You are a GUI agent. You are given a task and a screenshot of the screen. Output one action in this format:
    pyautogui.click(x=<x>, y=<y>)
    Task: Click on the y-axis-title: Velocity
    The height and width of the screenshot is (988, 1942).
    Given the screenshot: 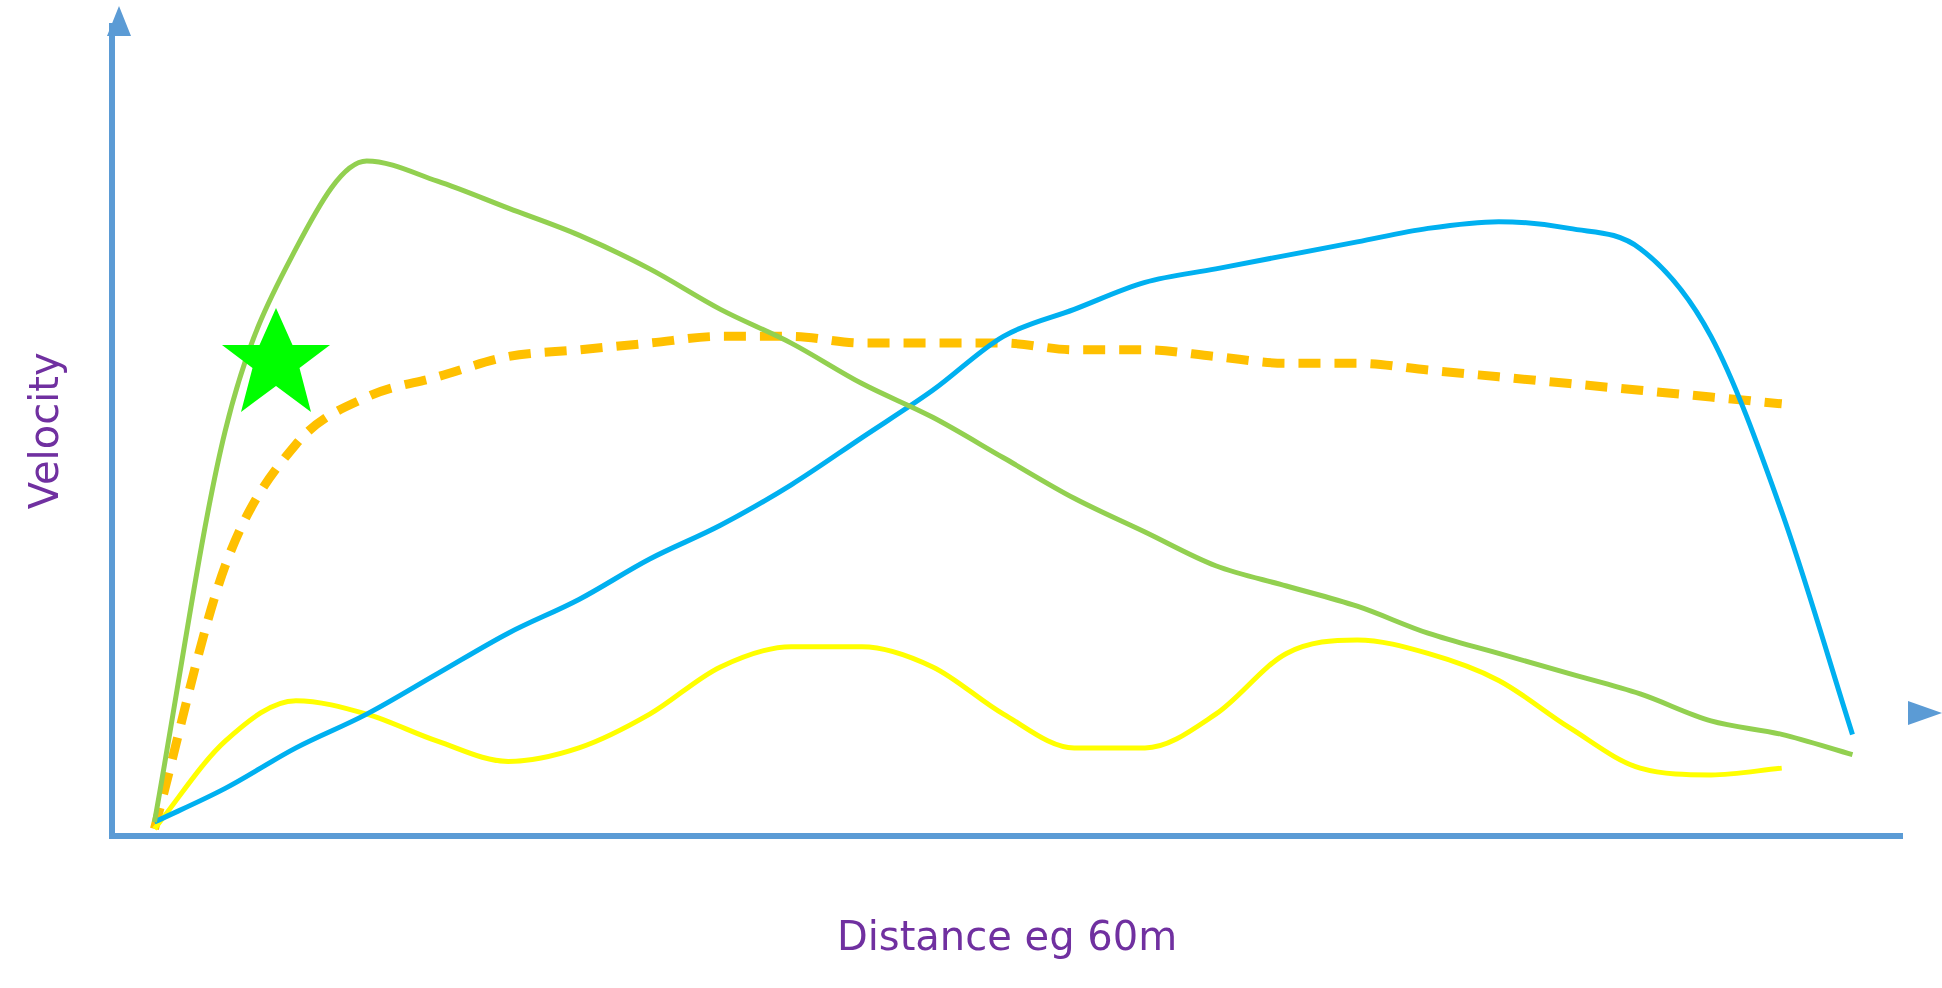 What is the action you would take?
    pyautogui.click(x=44, y=431)
    